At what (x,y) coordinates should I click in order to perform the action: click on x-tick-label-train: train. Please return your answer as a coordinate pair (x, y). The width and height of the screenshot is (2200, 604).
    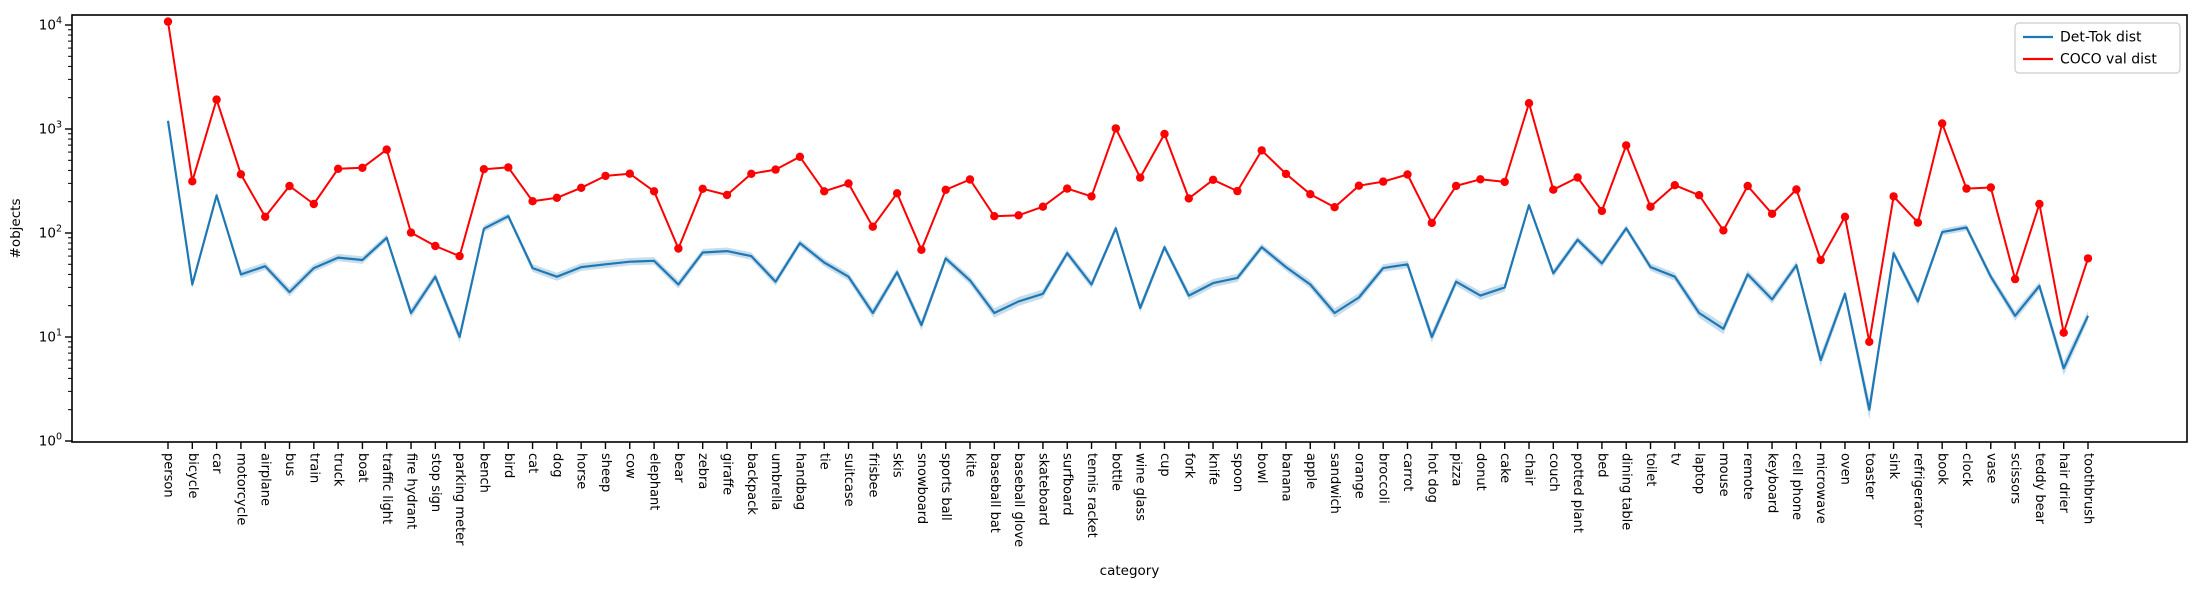
    Looking at the image, I should click on (313, 468).